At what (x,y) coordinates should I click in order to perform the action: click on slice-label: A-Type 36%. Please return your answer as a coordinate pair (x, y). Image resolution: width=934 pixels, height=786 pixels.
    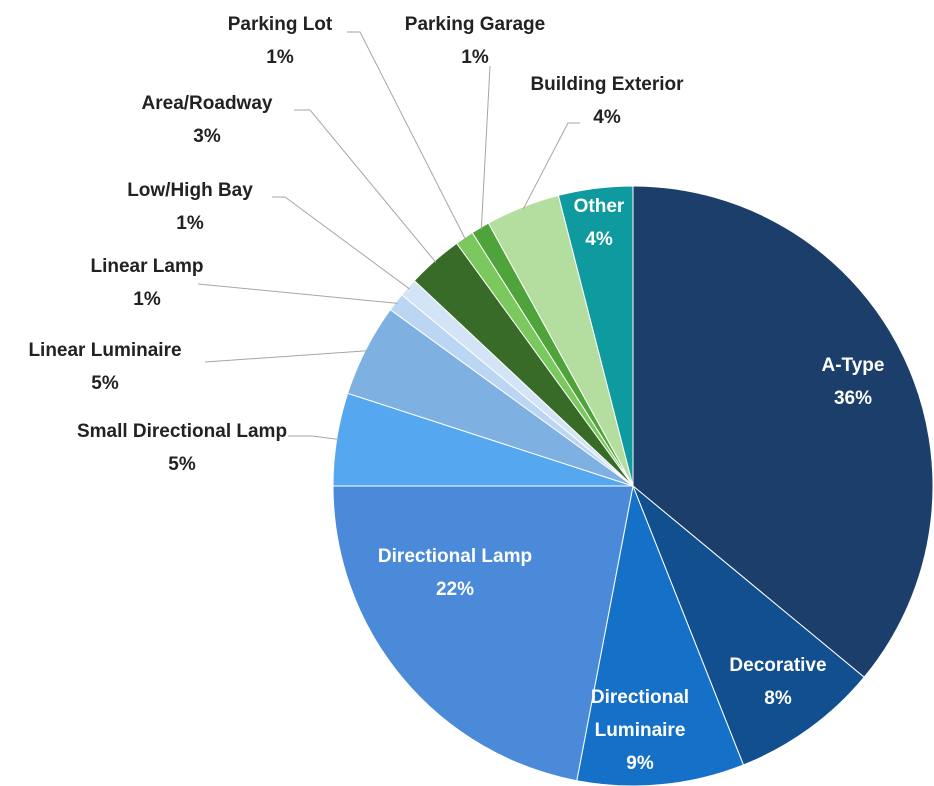
    Looking at the image, I should click on (853, 382).